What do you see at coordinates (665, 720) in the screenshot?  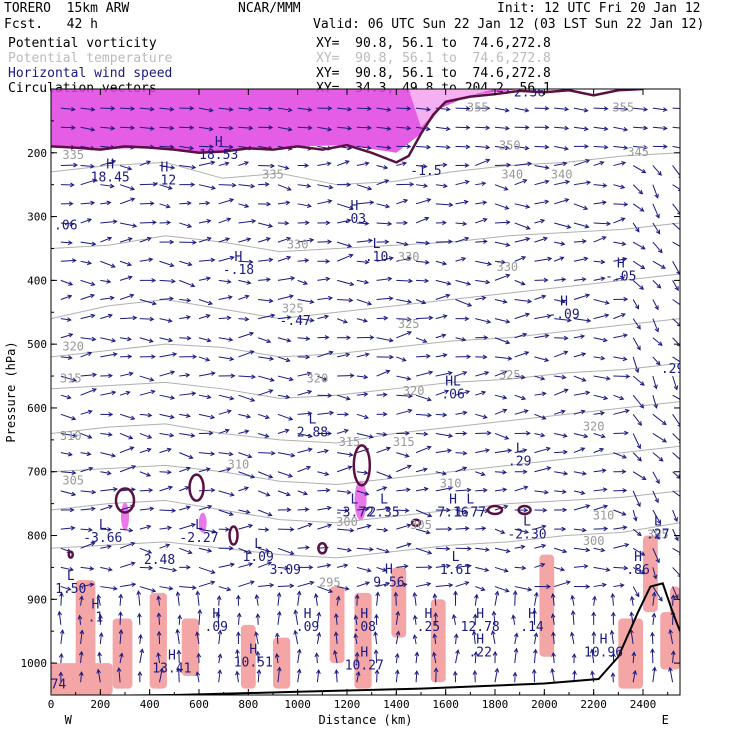 I see `east-label: E` at bounding box center [665, 720].